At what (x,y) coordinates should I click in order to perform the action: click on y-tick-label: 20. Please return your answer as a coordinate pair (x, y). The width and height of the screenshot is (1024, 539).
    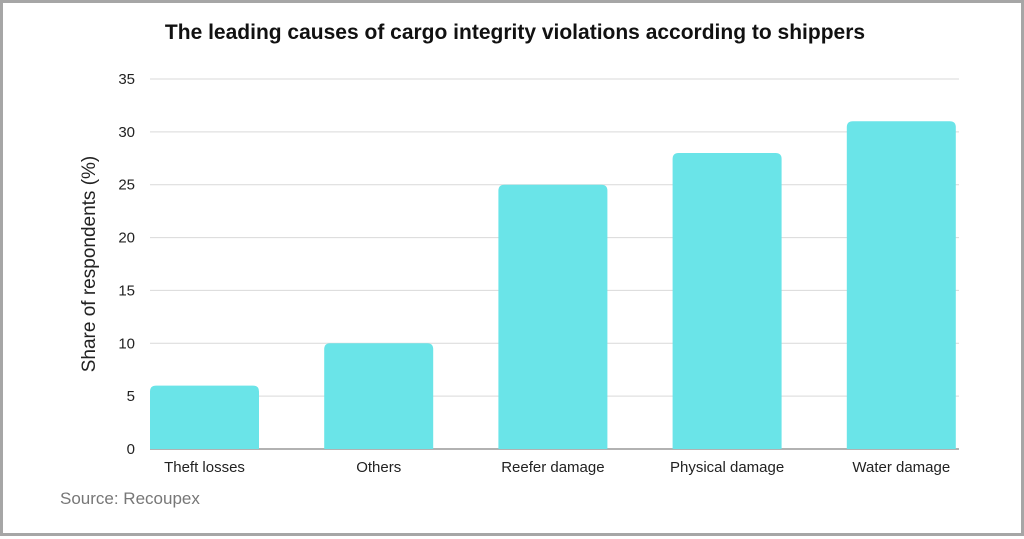
    Looking at the image, I should click on (126, 238).